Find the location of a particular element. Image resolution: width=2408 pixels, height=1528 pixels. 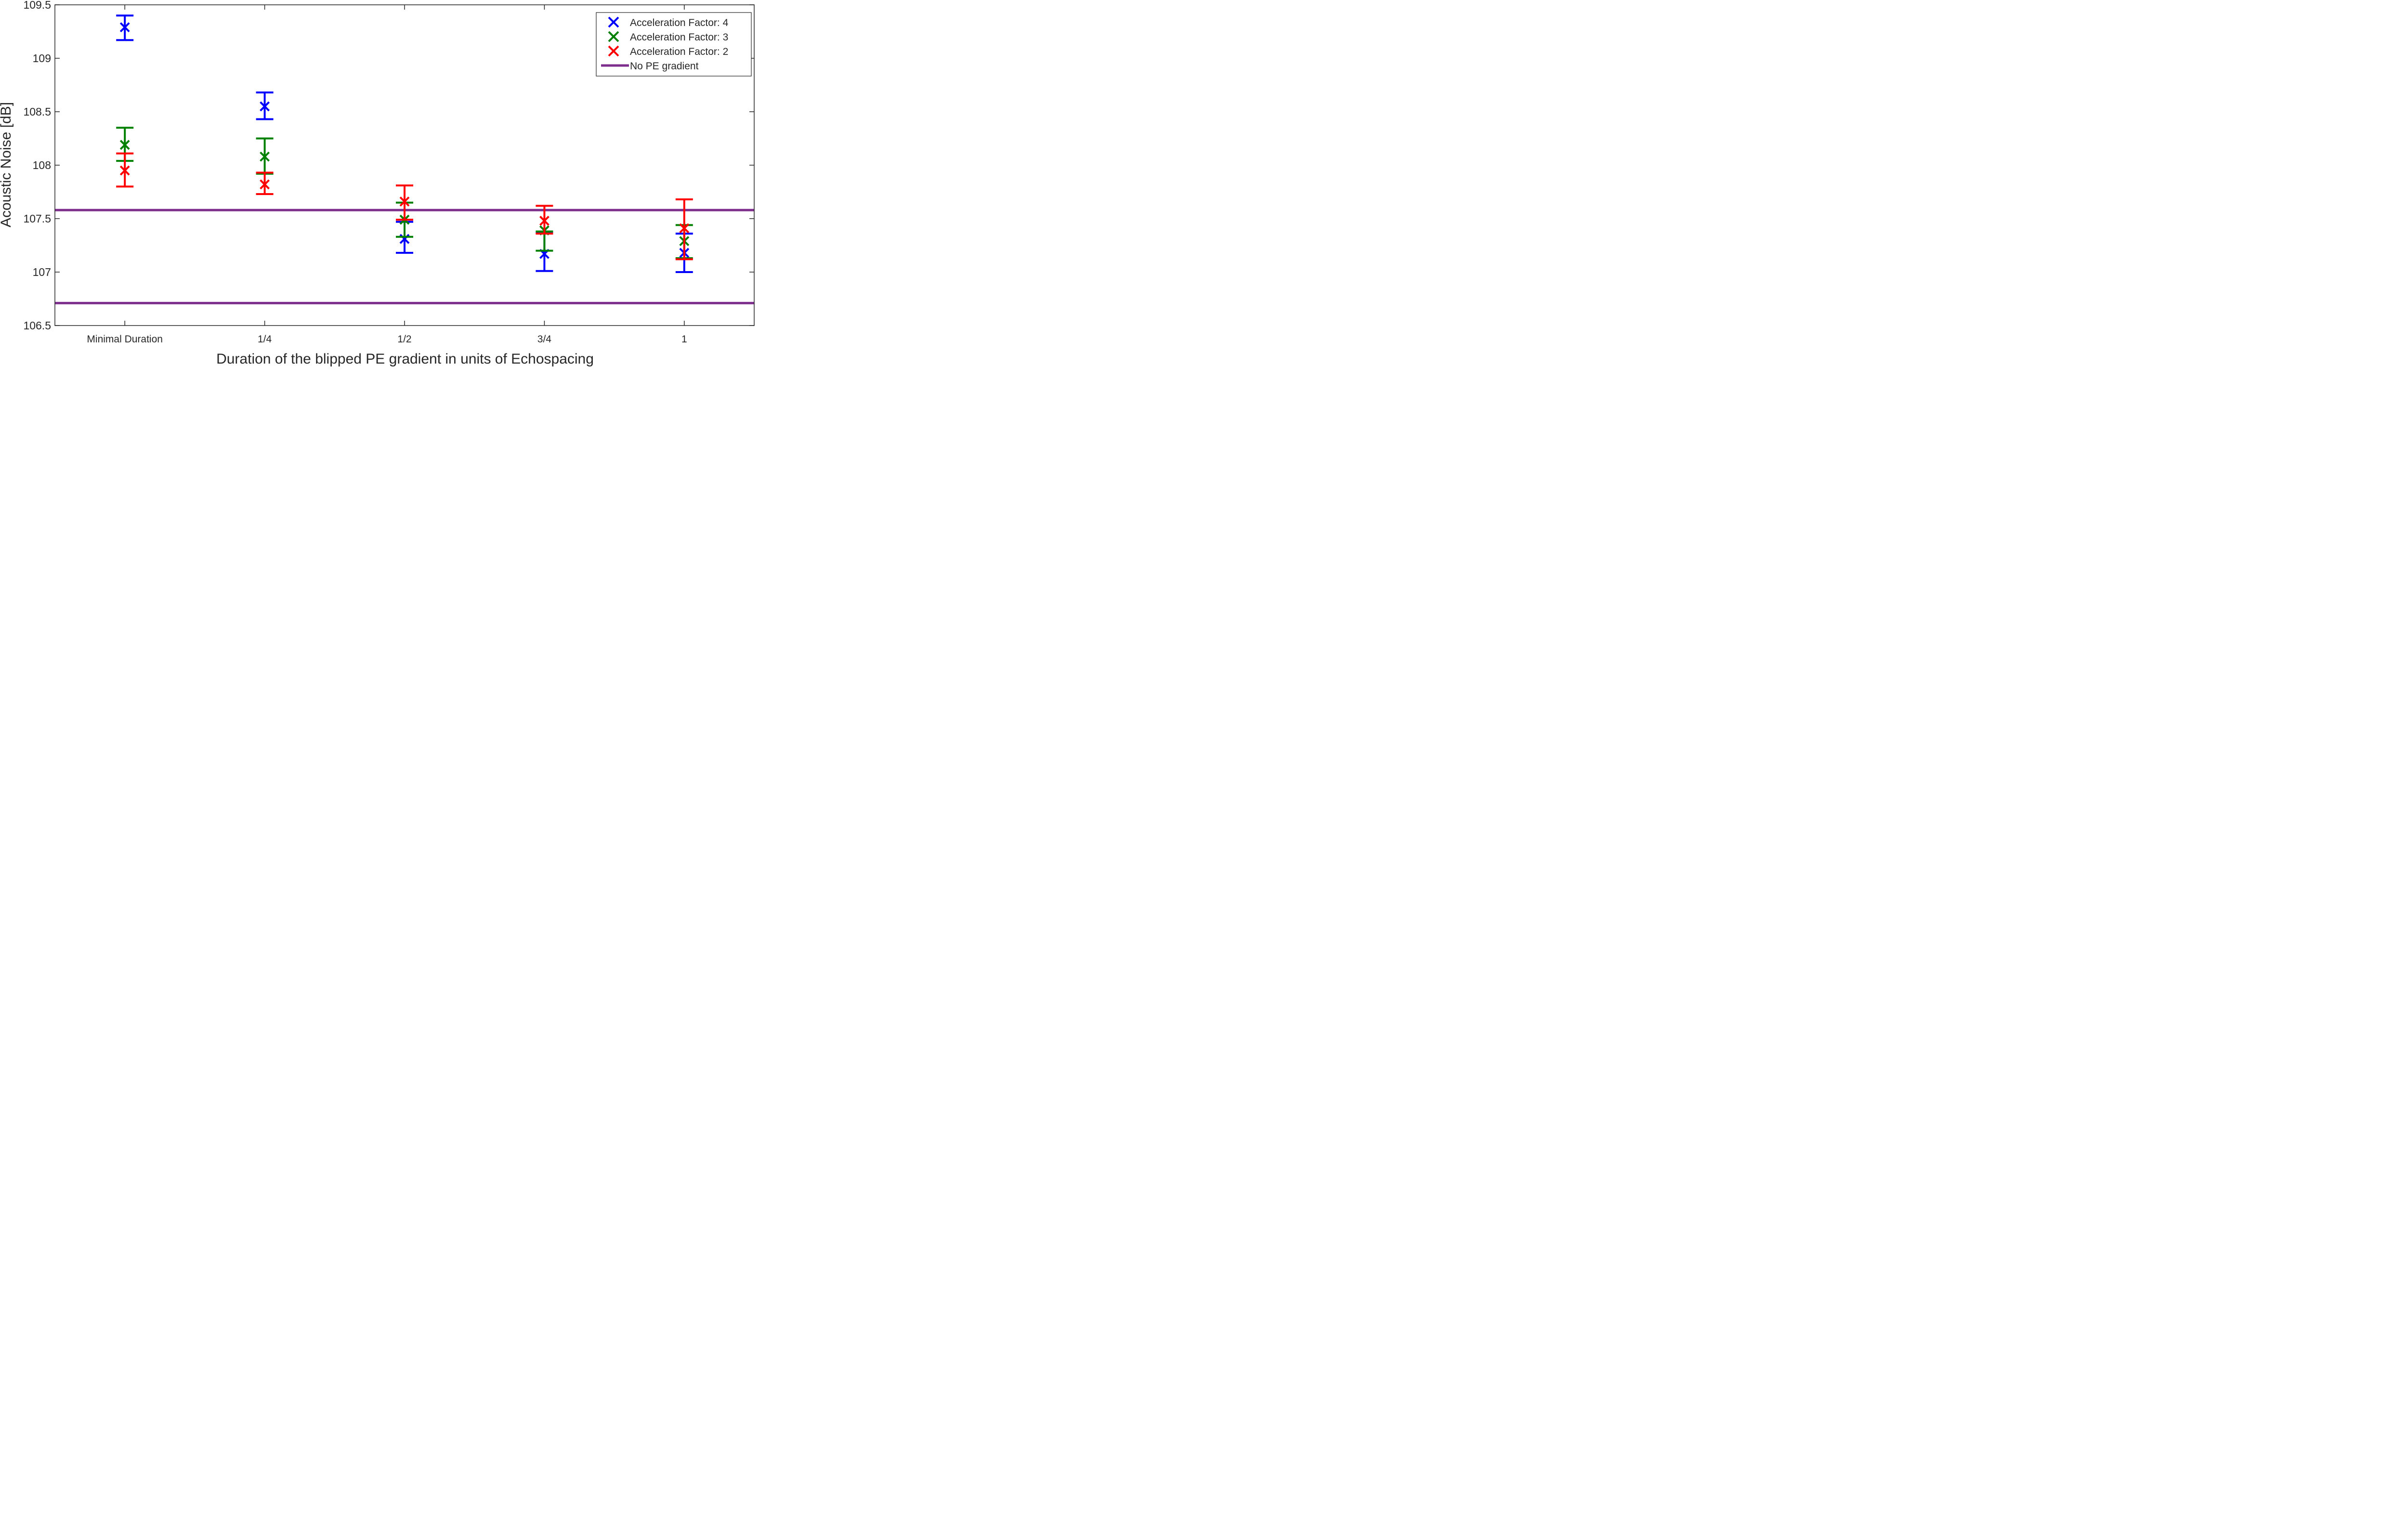

legend-label: Acceleration Factor: 2 is located at coordinates (679, 51).